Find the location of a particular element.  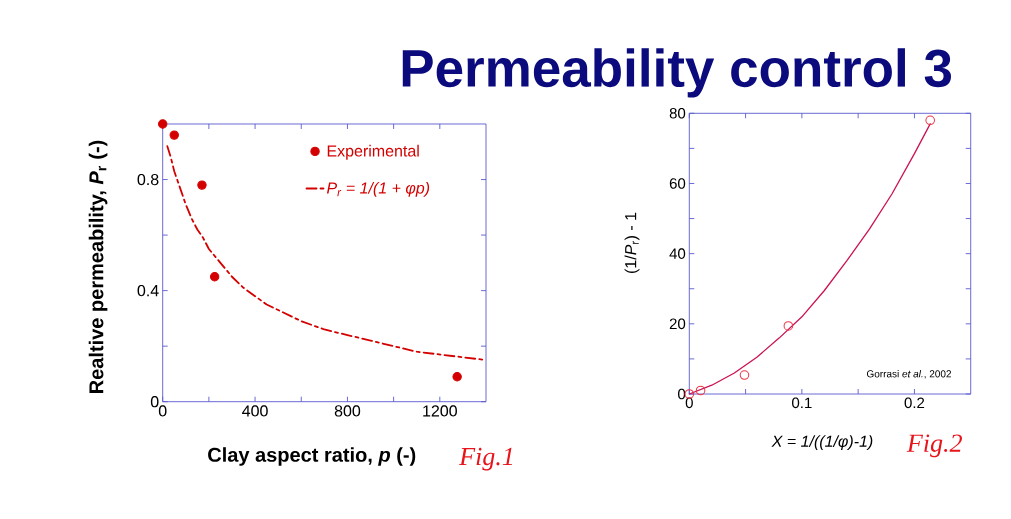

caption: Fig.1 is located at coordinates (486, 459).